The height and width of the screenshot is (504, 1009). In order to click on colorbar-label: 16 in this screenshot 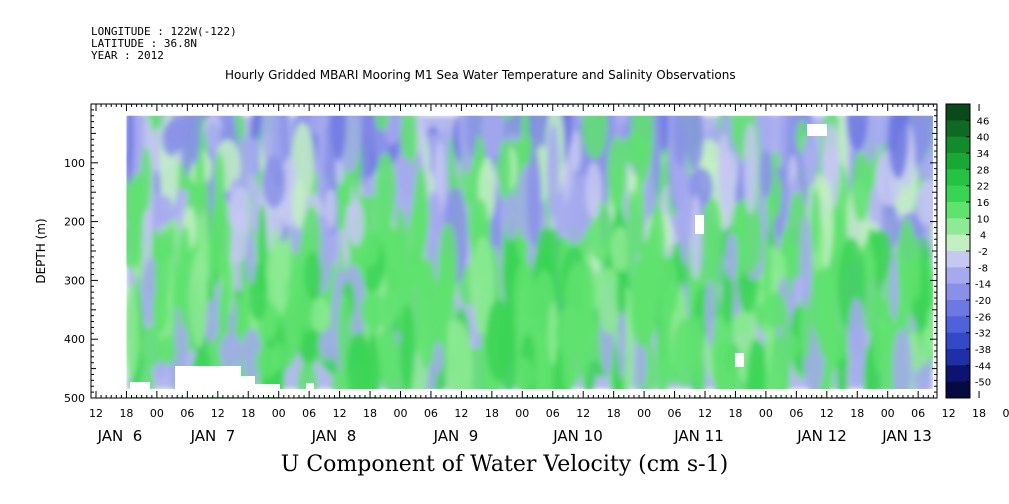, I will do `click(983, 203)`.